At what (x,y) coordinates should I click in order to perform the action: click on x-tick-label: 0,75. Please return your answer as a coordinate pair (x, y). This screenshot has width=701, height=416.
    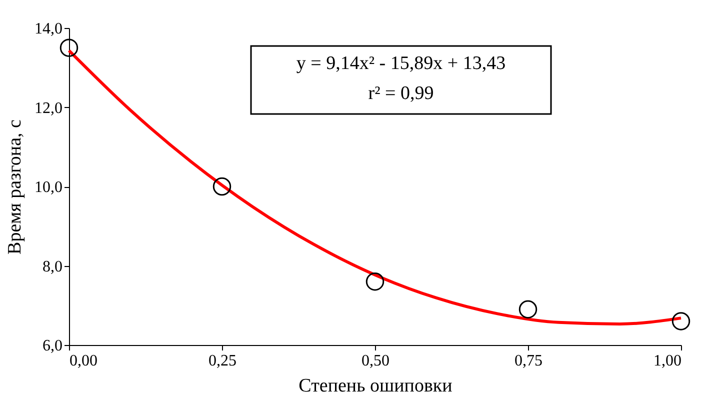
    Looking at the image, I should click on (528, 361).